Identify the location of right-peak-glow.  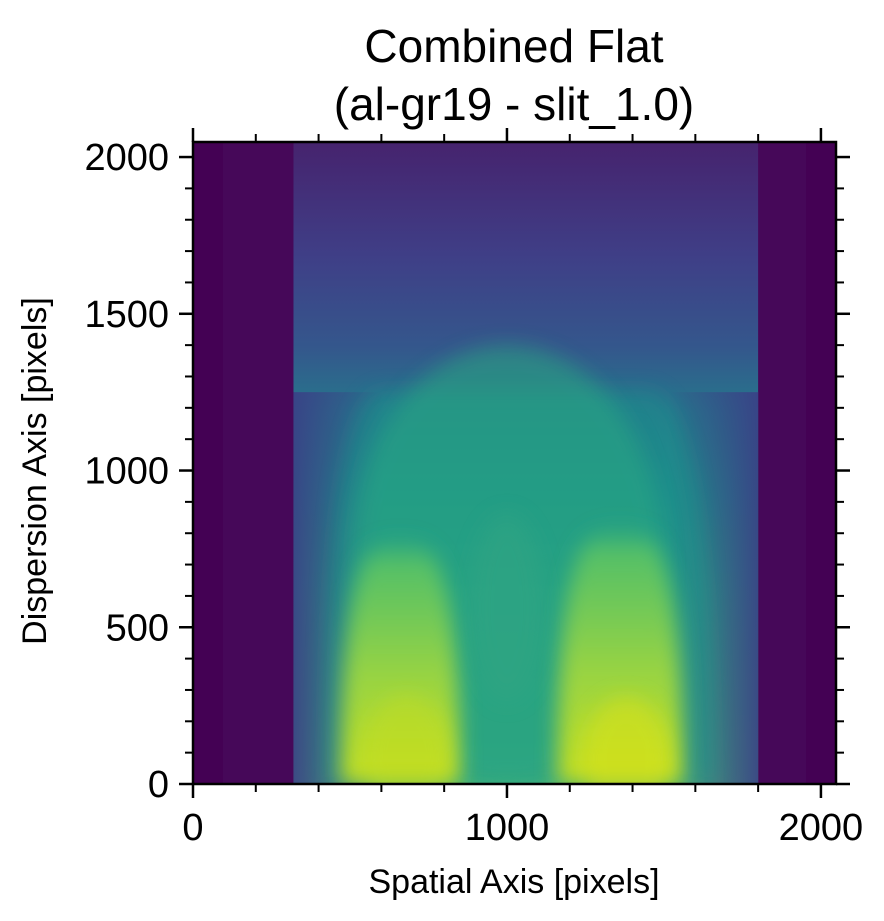
(626, 740).